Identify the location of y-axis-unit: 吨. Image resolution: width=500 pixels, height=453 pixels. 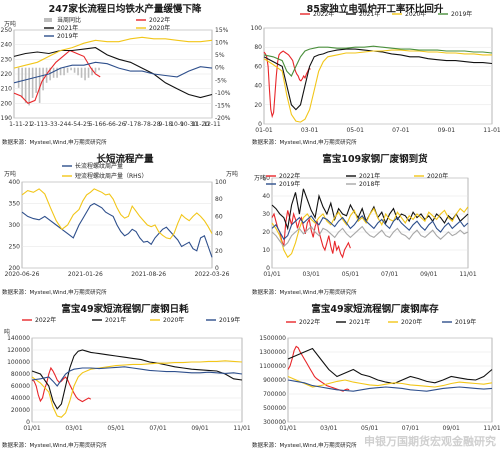
(7, 332).